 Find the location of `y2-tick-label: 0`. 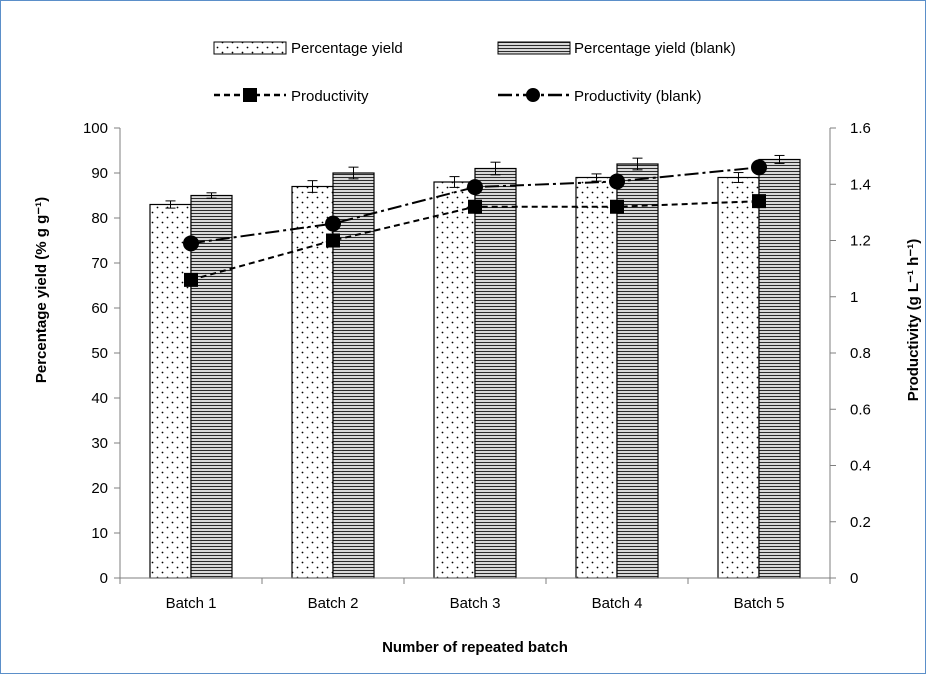

y2-tick-label: 0 is located at coordinates (854, 578).